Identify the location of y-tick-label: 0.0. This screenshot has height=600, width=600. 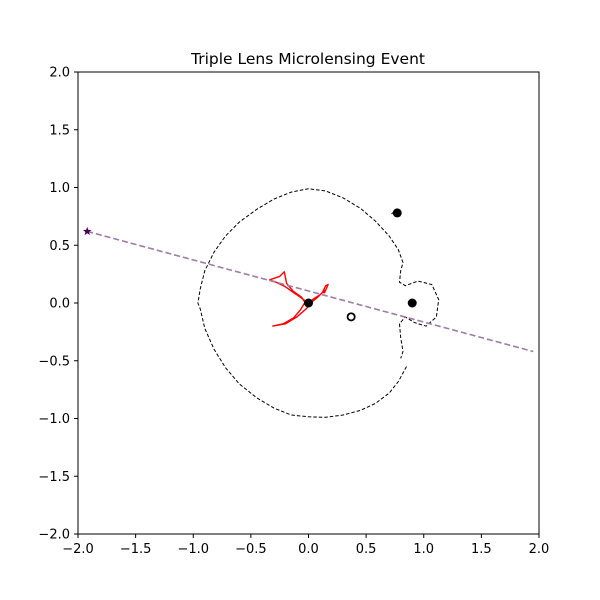
(59, 304).